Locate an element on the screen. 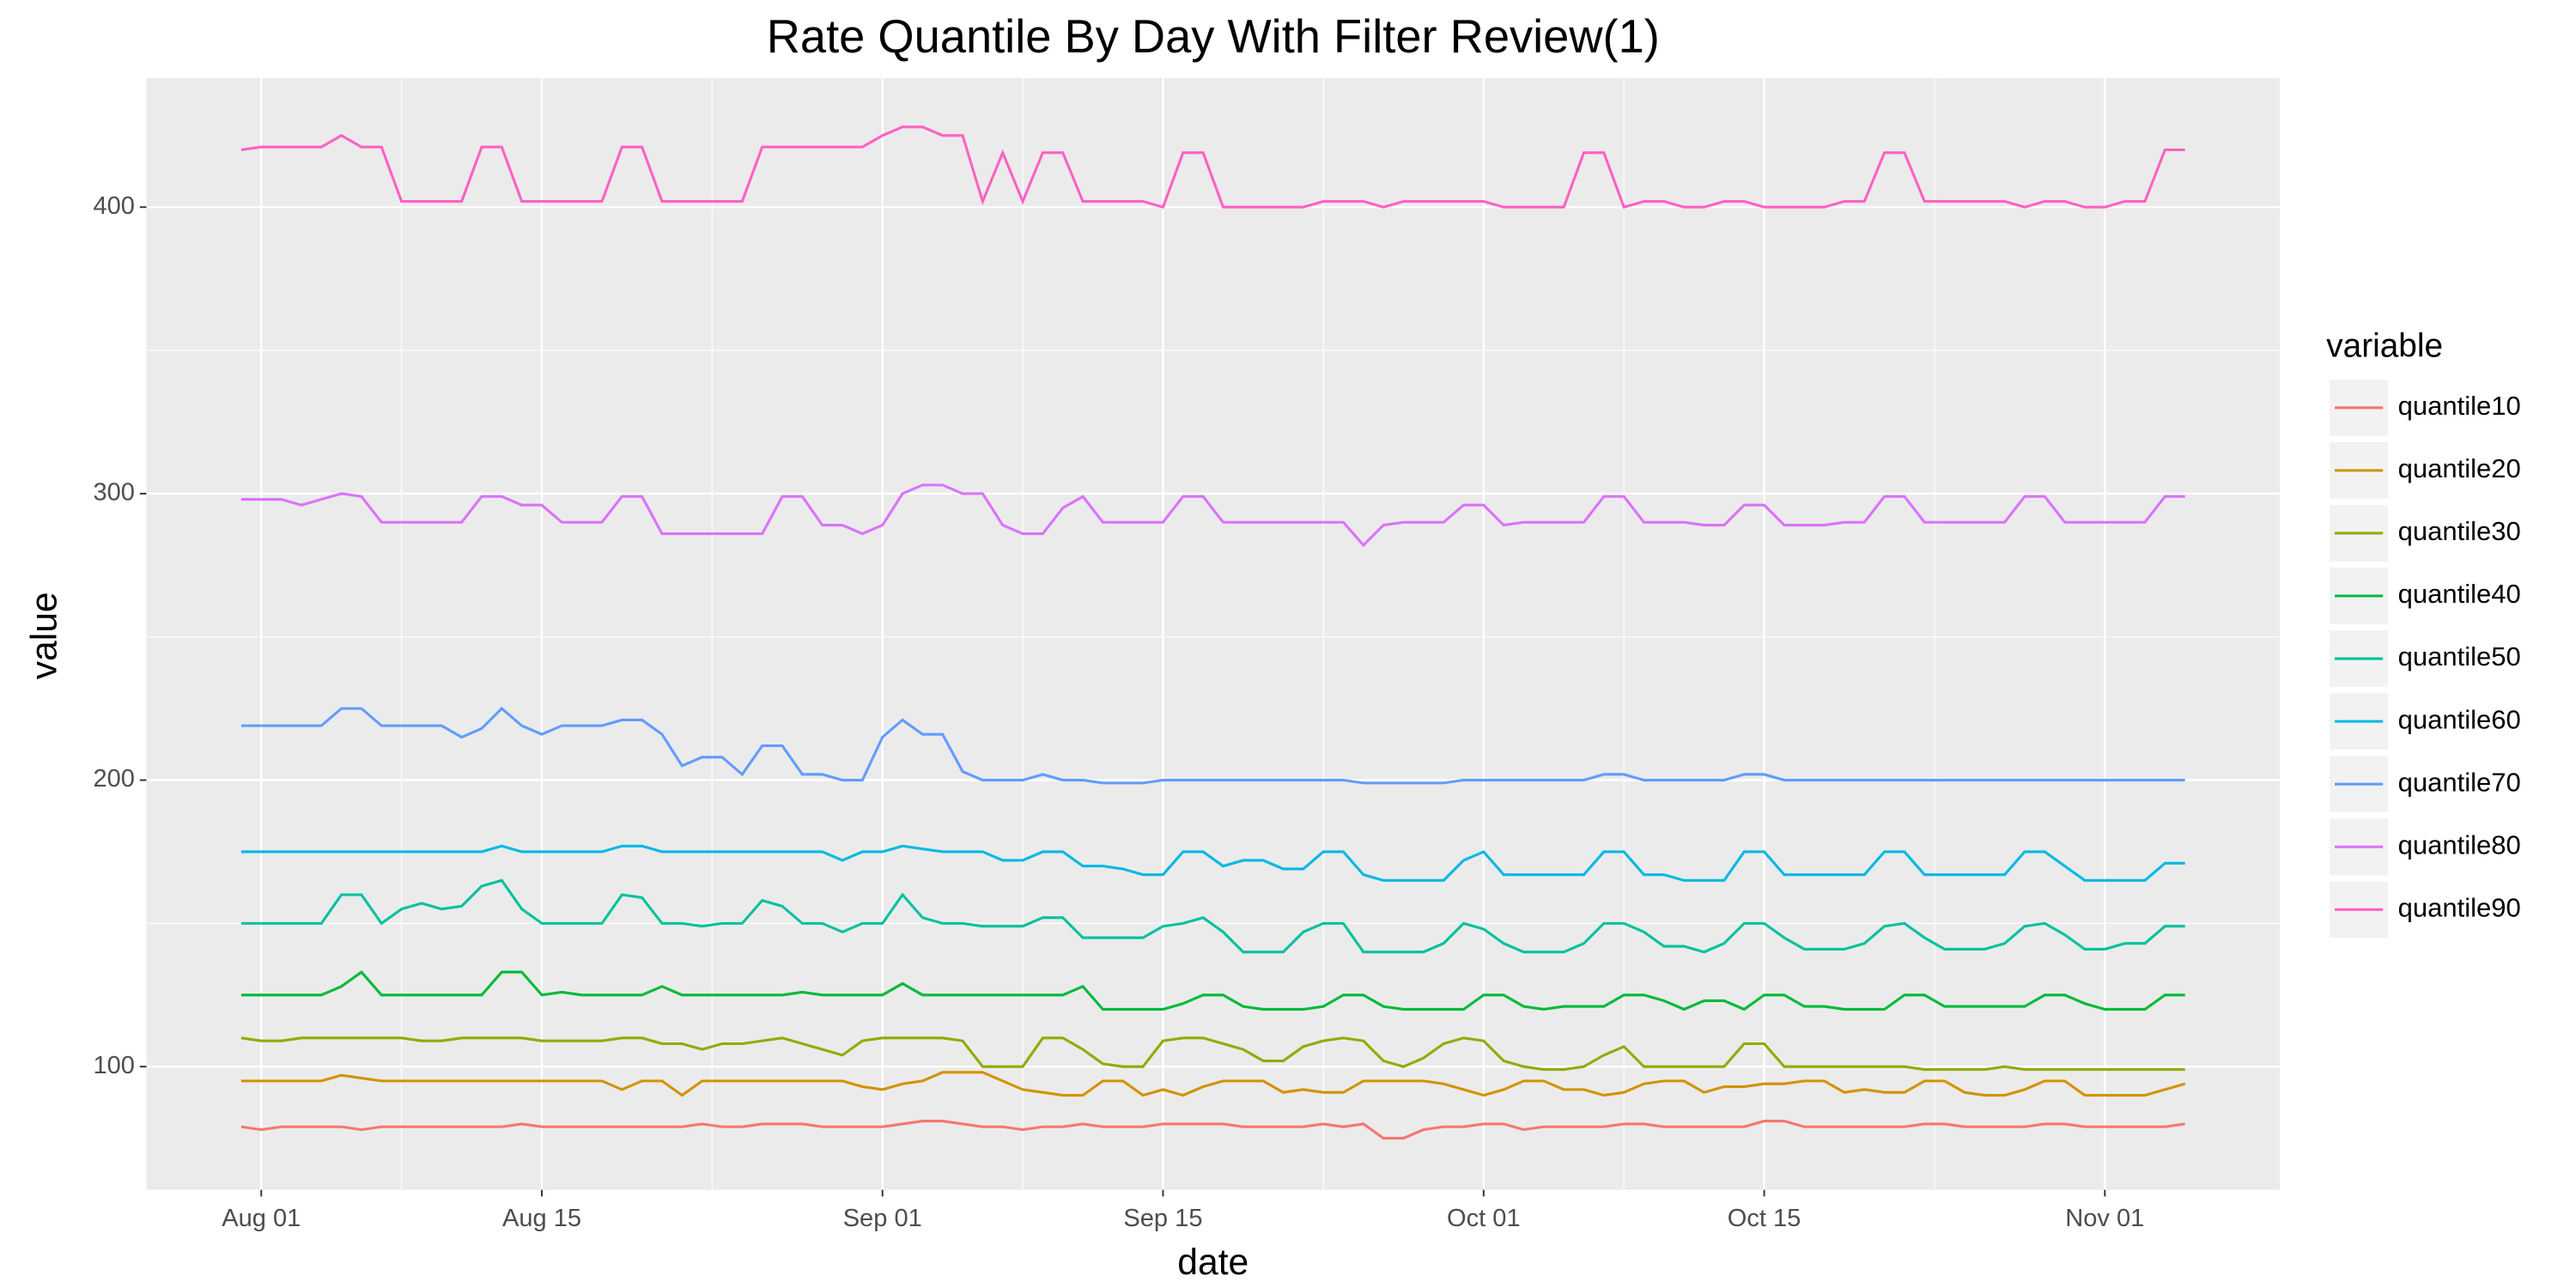 This screenshot has height=1288, width=2576. legend-label: quantile10 is located at coordinates (2459, 406).